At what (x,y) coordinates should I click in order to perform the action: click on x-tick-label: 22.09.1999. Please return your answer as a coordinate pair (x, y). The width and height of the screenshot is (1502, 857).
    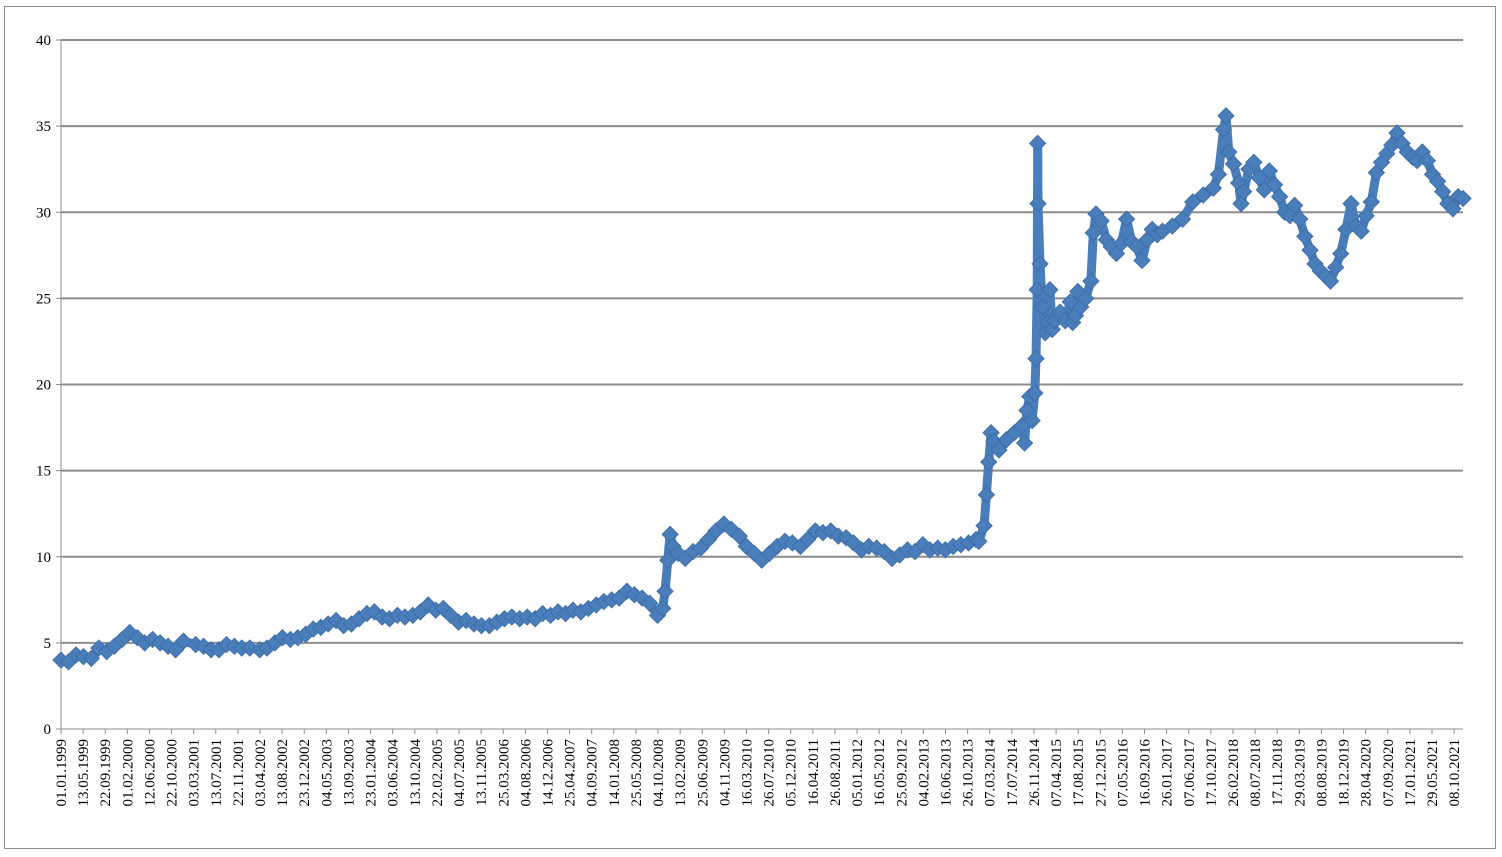
    Looking at the image, I should click on (106, 773).